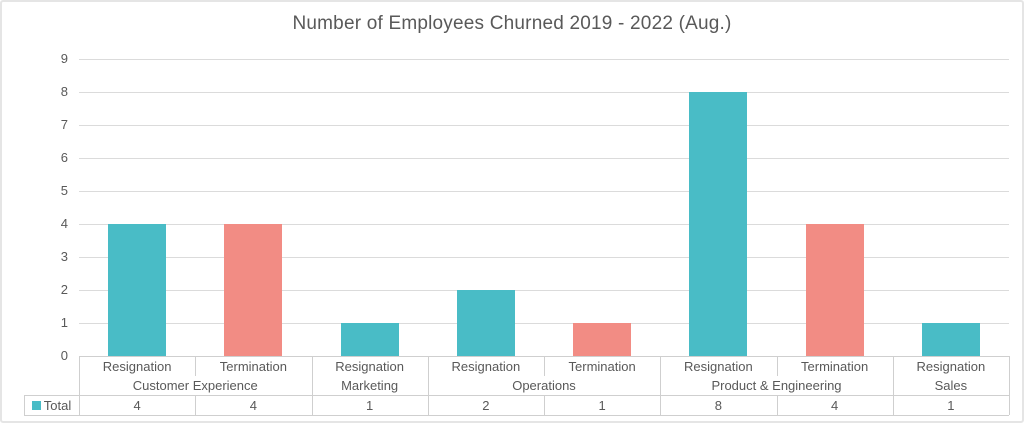  What do you see at coordinates (36, 405) in the screenshot?
I see `legend-marker-icon` at bounding box center [36, 405].